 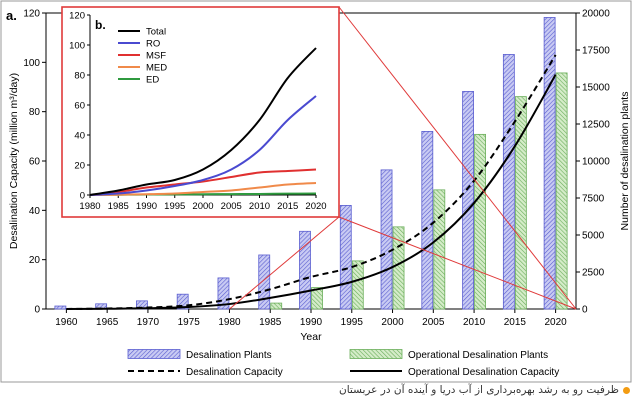 I want to click on inset-legend-label: MED, so click(x=156, y=68).